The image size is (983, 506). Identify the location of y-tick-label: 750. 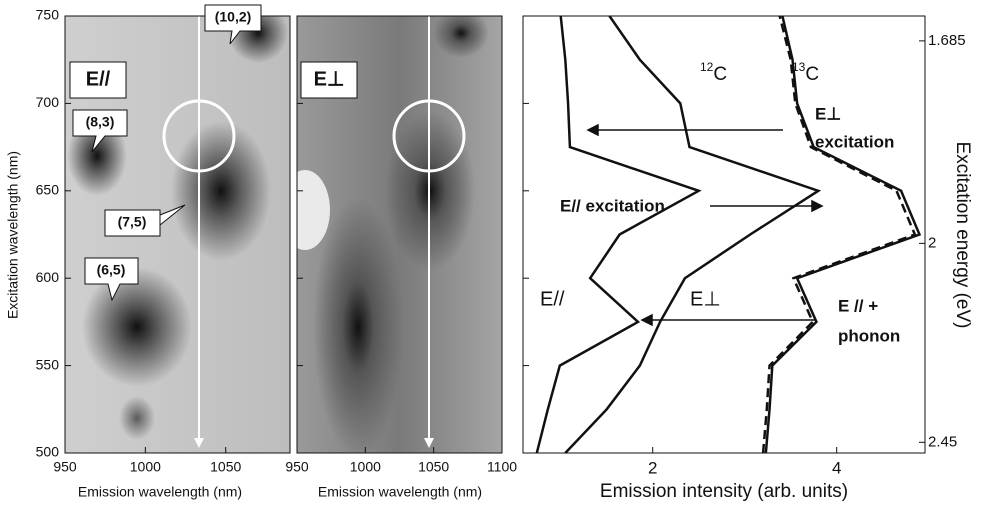
(48, 15).